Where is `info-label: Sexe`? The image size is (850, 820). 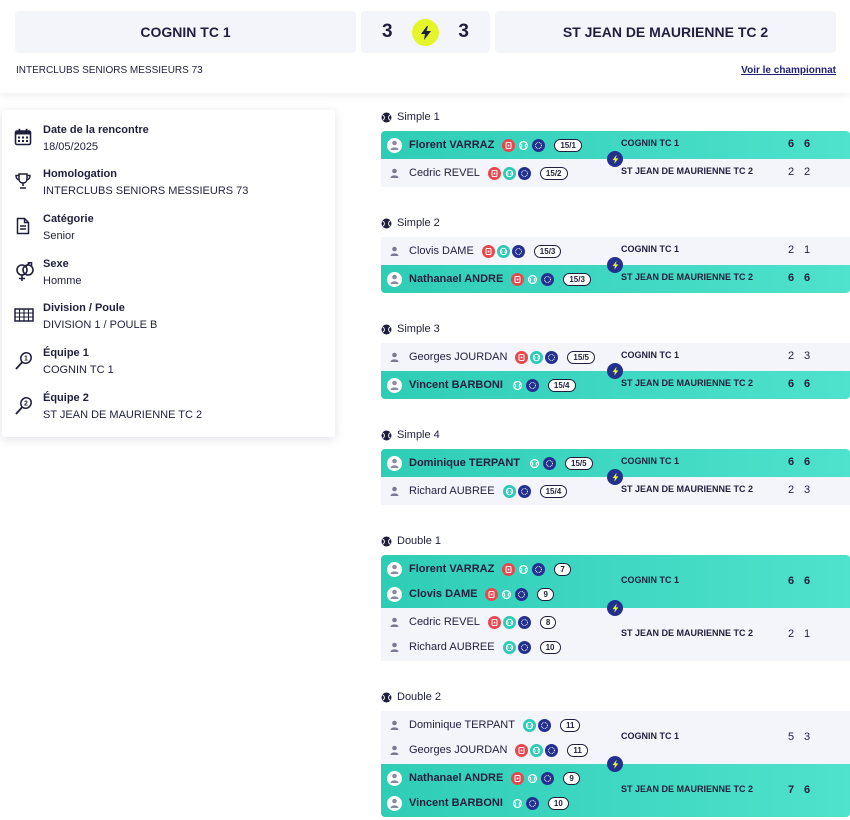
info-label: Sexe is located at coordinates (56, 264).